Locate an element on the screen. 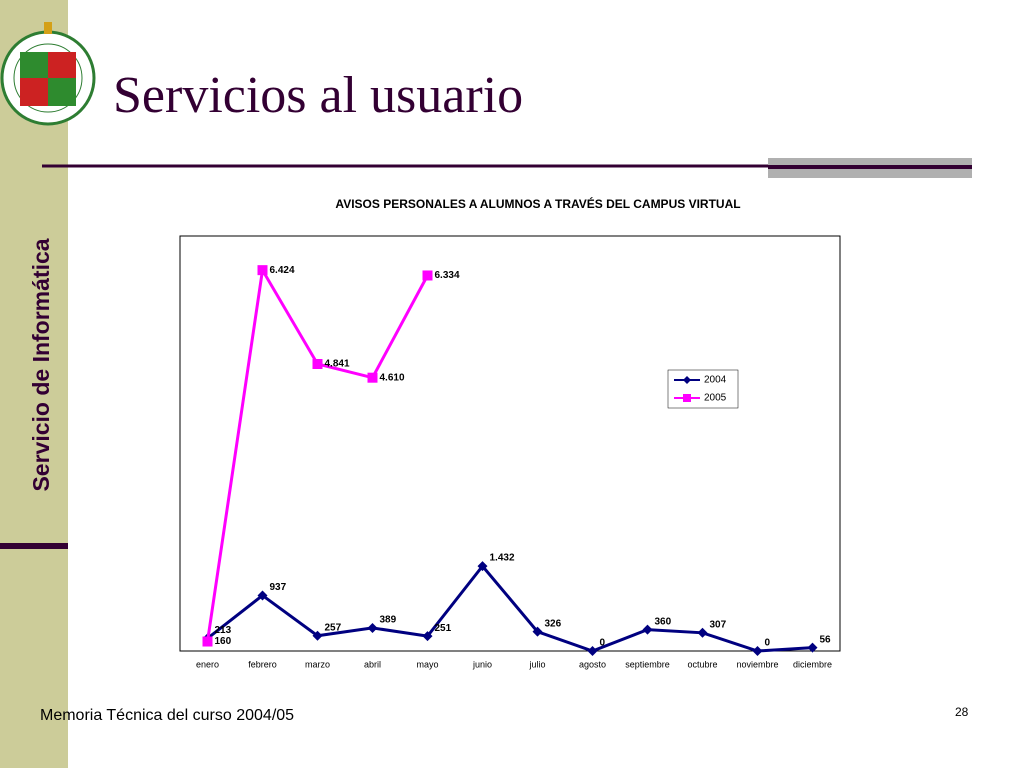 The width and height of the screenshot is (1024, 773). x-tick-label: septiembre is located at coordinates (647, 664).